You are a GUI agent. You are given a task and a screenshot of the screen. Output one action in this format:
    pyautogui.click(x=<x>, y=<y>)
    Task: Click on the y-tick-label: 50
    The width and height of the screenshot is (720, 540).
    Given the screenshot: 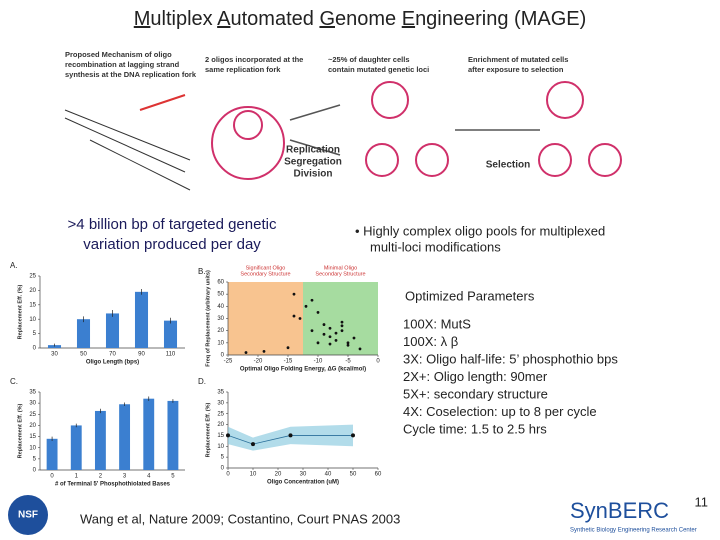 What is the action you would take?
    pyautogui.click(x=220, y=295)
    